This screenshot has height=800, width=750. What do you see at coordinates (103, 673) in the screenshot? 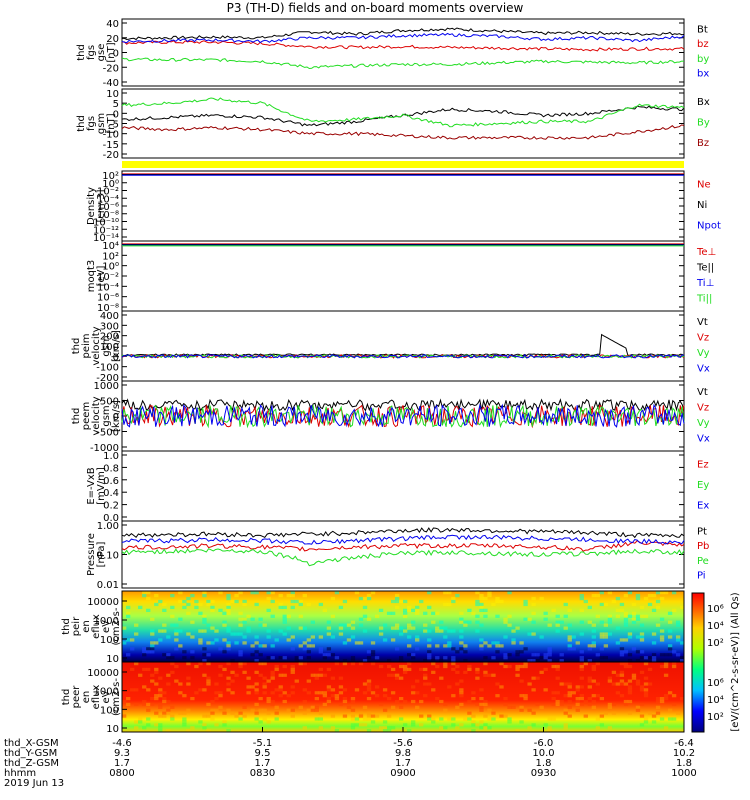
I see `y-tick-label: 10000` at bounding box center [103, 673].